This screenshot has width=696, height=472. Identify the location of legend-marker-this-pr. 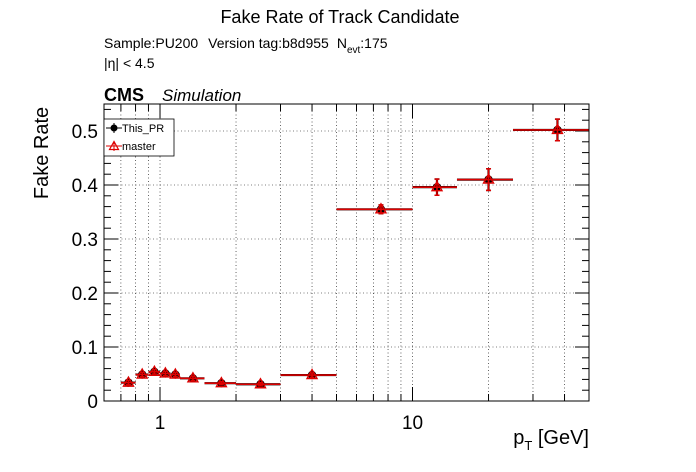
(114, 128).